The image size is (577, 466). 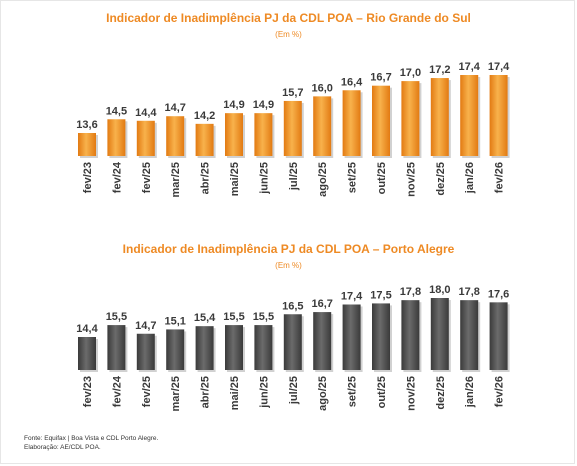 What do you see at coordinates (439, 70) in the screenshot?
I see `data-label-rs-12: 17,2` at bounding box center [439, 70].